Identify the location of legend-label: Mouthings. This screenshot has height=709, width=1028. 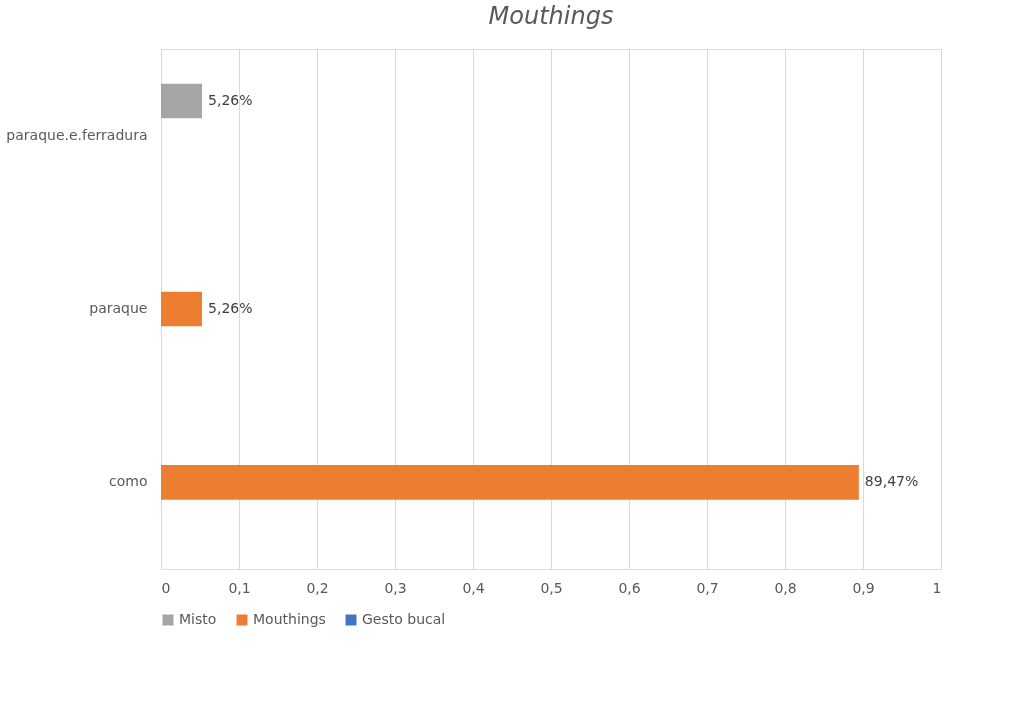
(289, 619).